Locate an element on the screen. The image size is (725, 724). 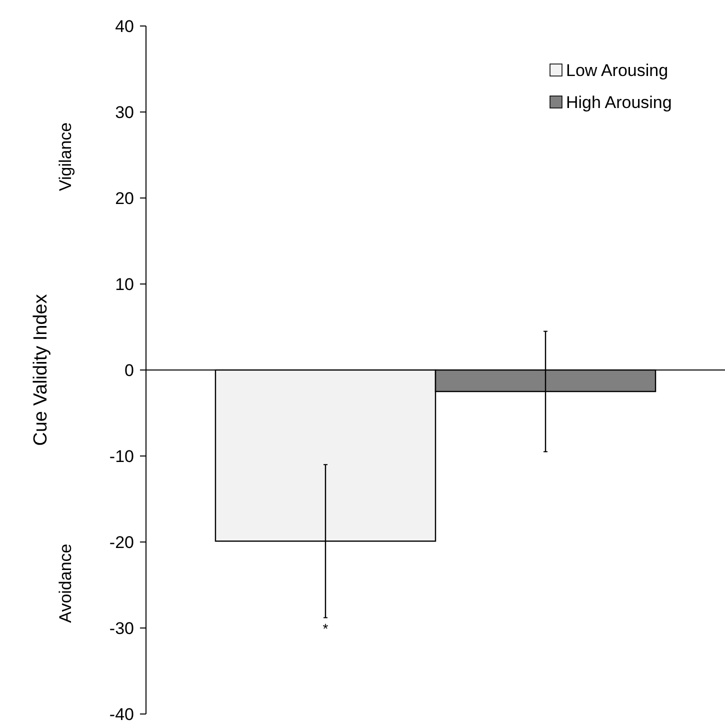
text: Vigilance is located at coordinates (65, 157).